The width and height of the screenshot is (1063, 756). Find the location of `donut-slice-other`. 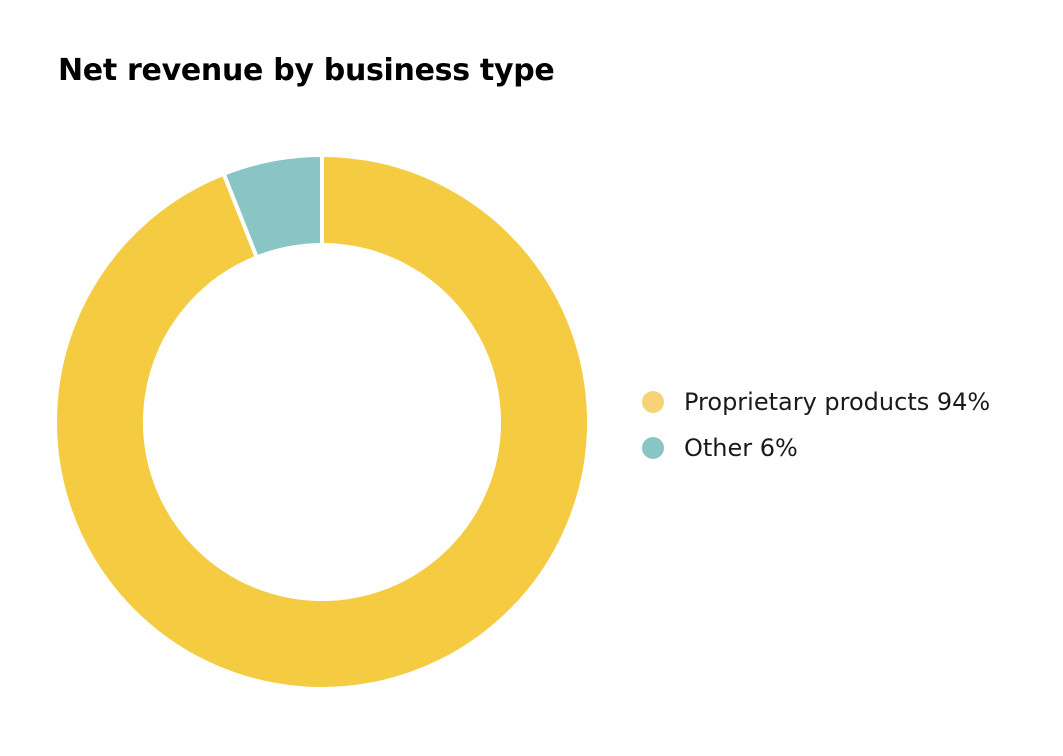

donut-slice-other is located at coordinates (272, 206).